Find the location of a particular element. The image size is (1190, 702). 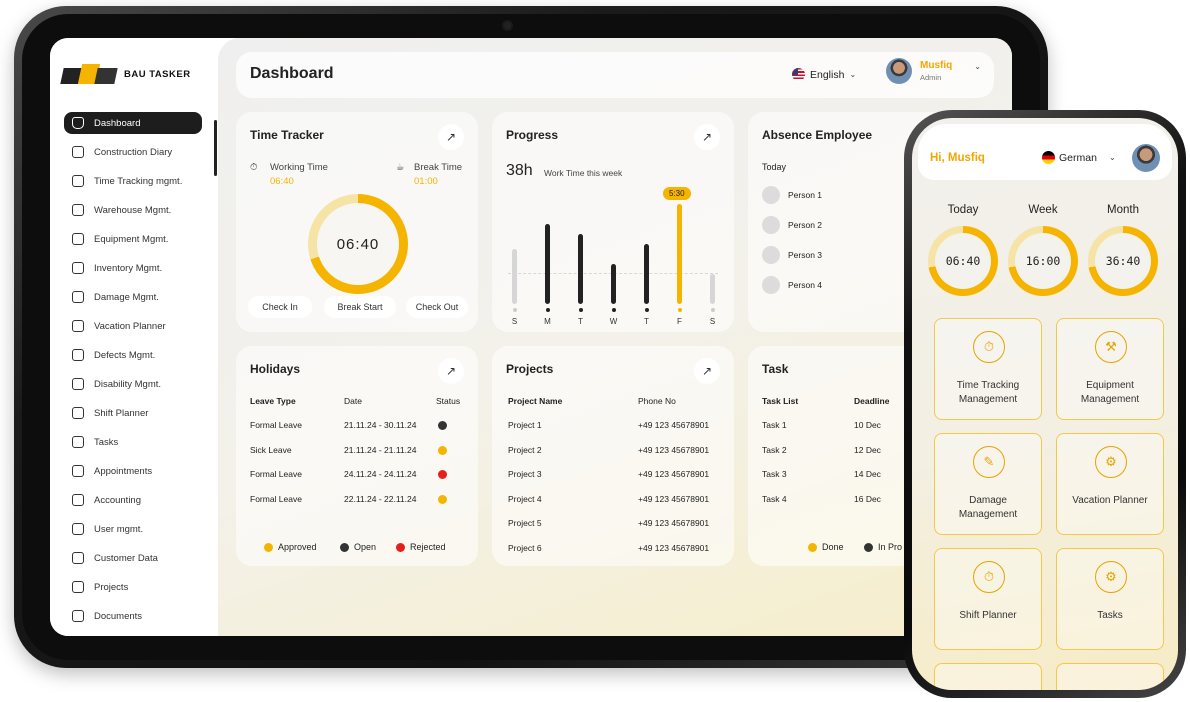

tile-tasks: ⚙ Tasks is located at coordinates (1110, 599).